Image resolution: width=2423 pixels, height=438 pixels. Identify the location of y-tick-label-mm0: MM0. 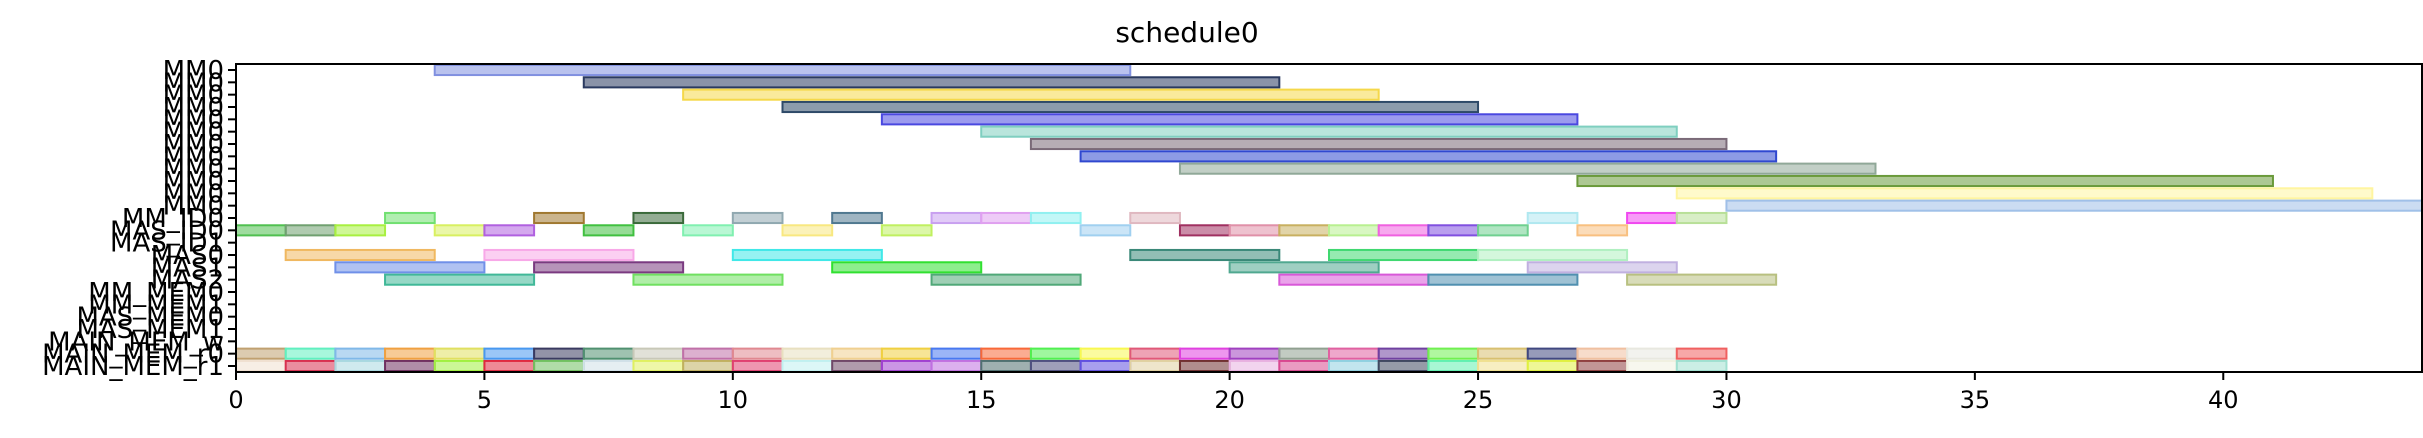
(193, 71).